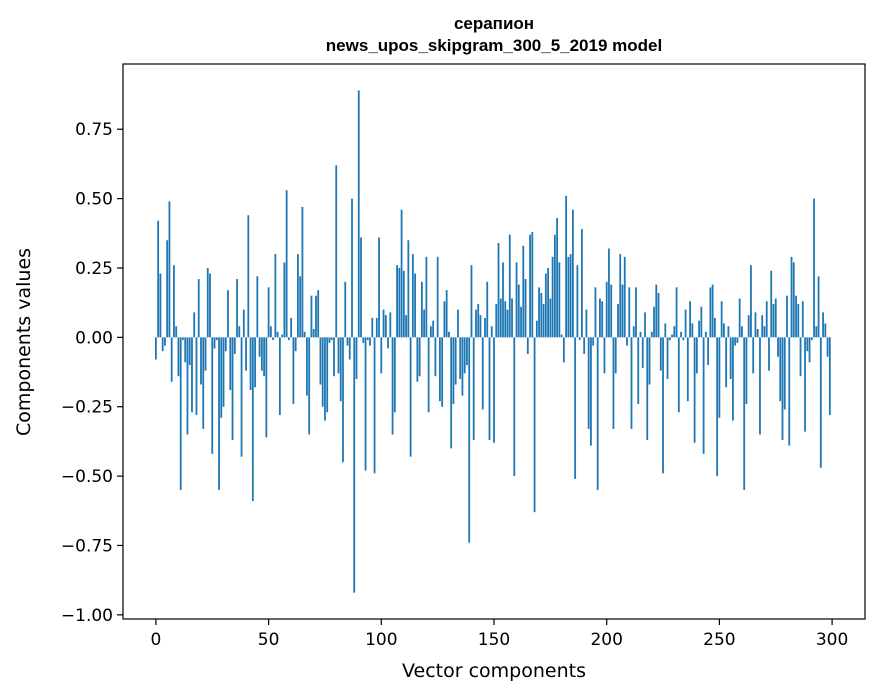 The image size is (880, 696). I want to click on y-tick-label-5: 0.25, so click(94, 269).